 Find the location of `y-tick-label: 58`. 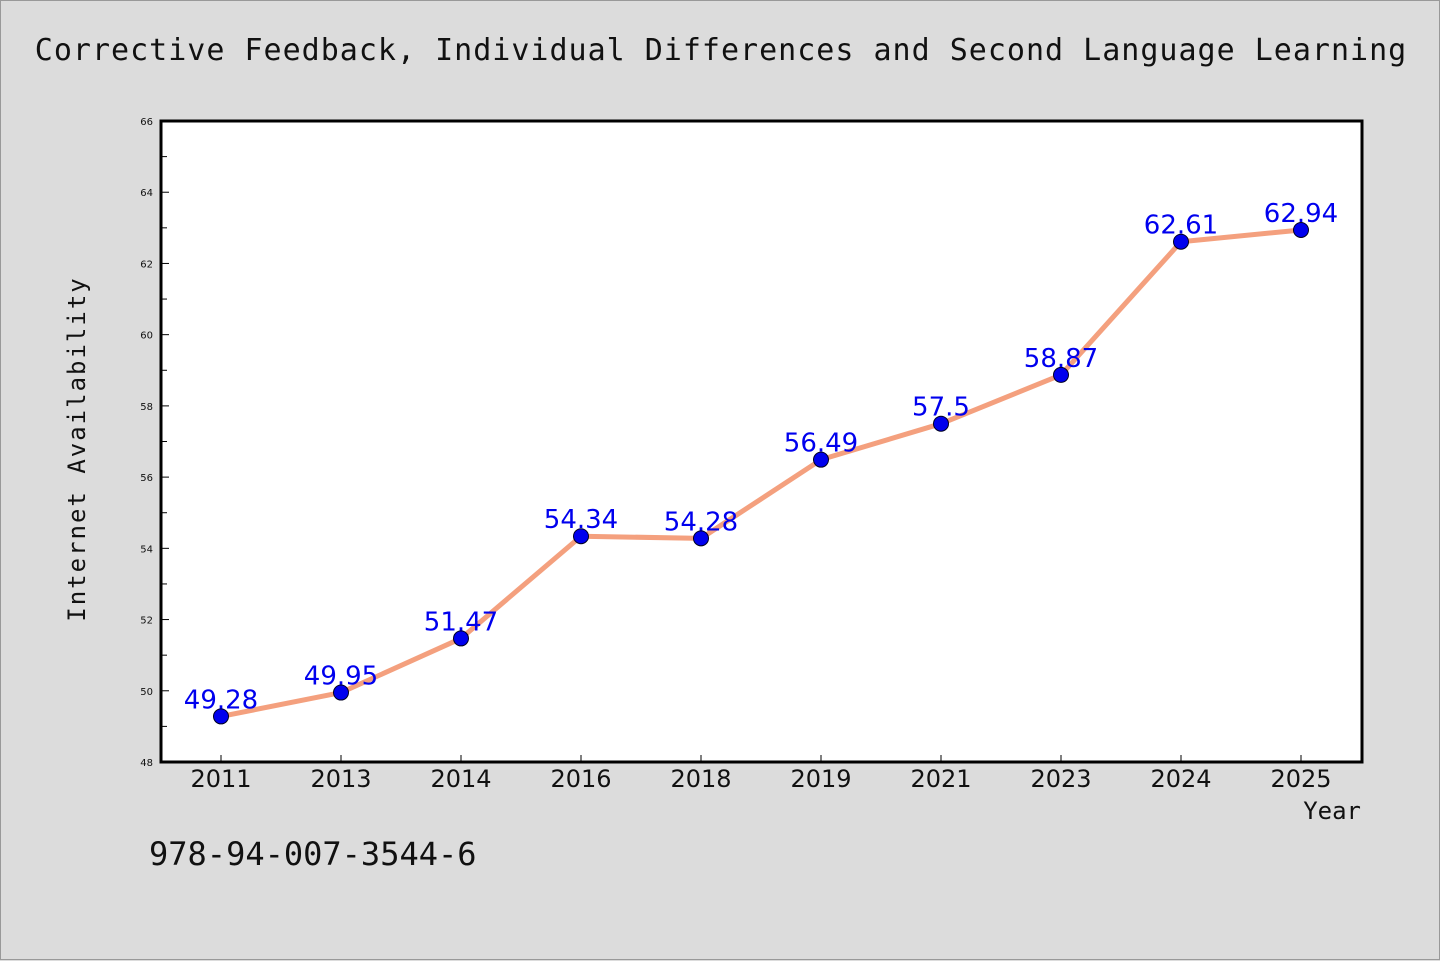

y-tick-label: 58 is located at coordinates (146, 407).